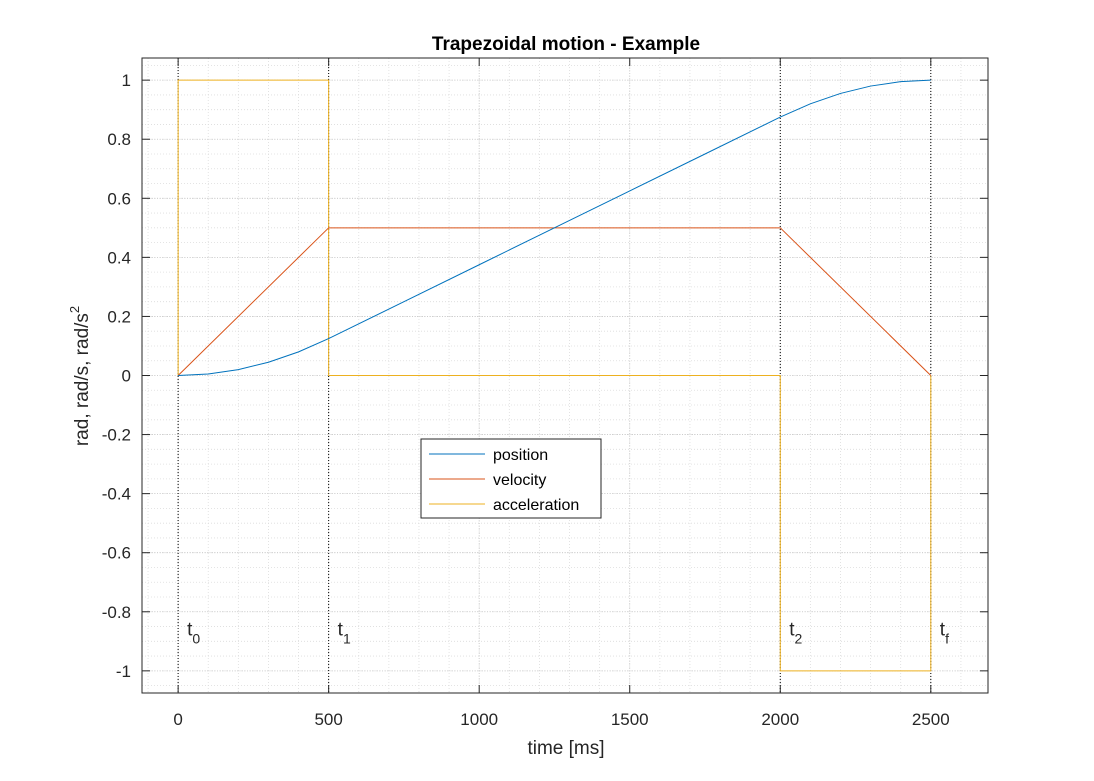  I want to click on x-axis-label: time [ms], so click(565, 748).